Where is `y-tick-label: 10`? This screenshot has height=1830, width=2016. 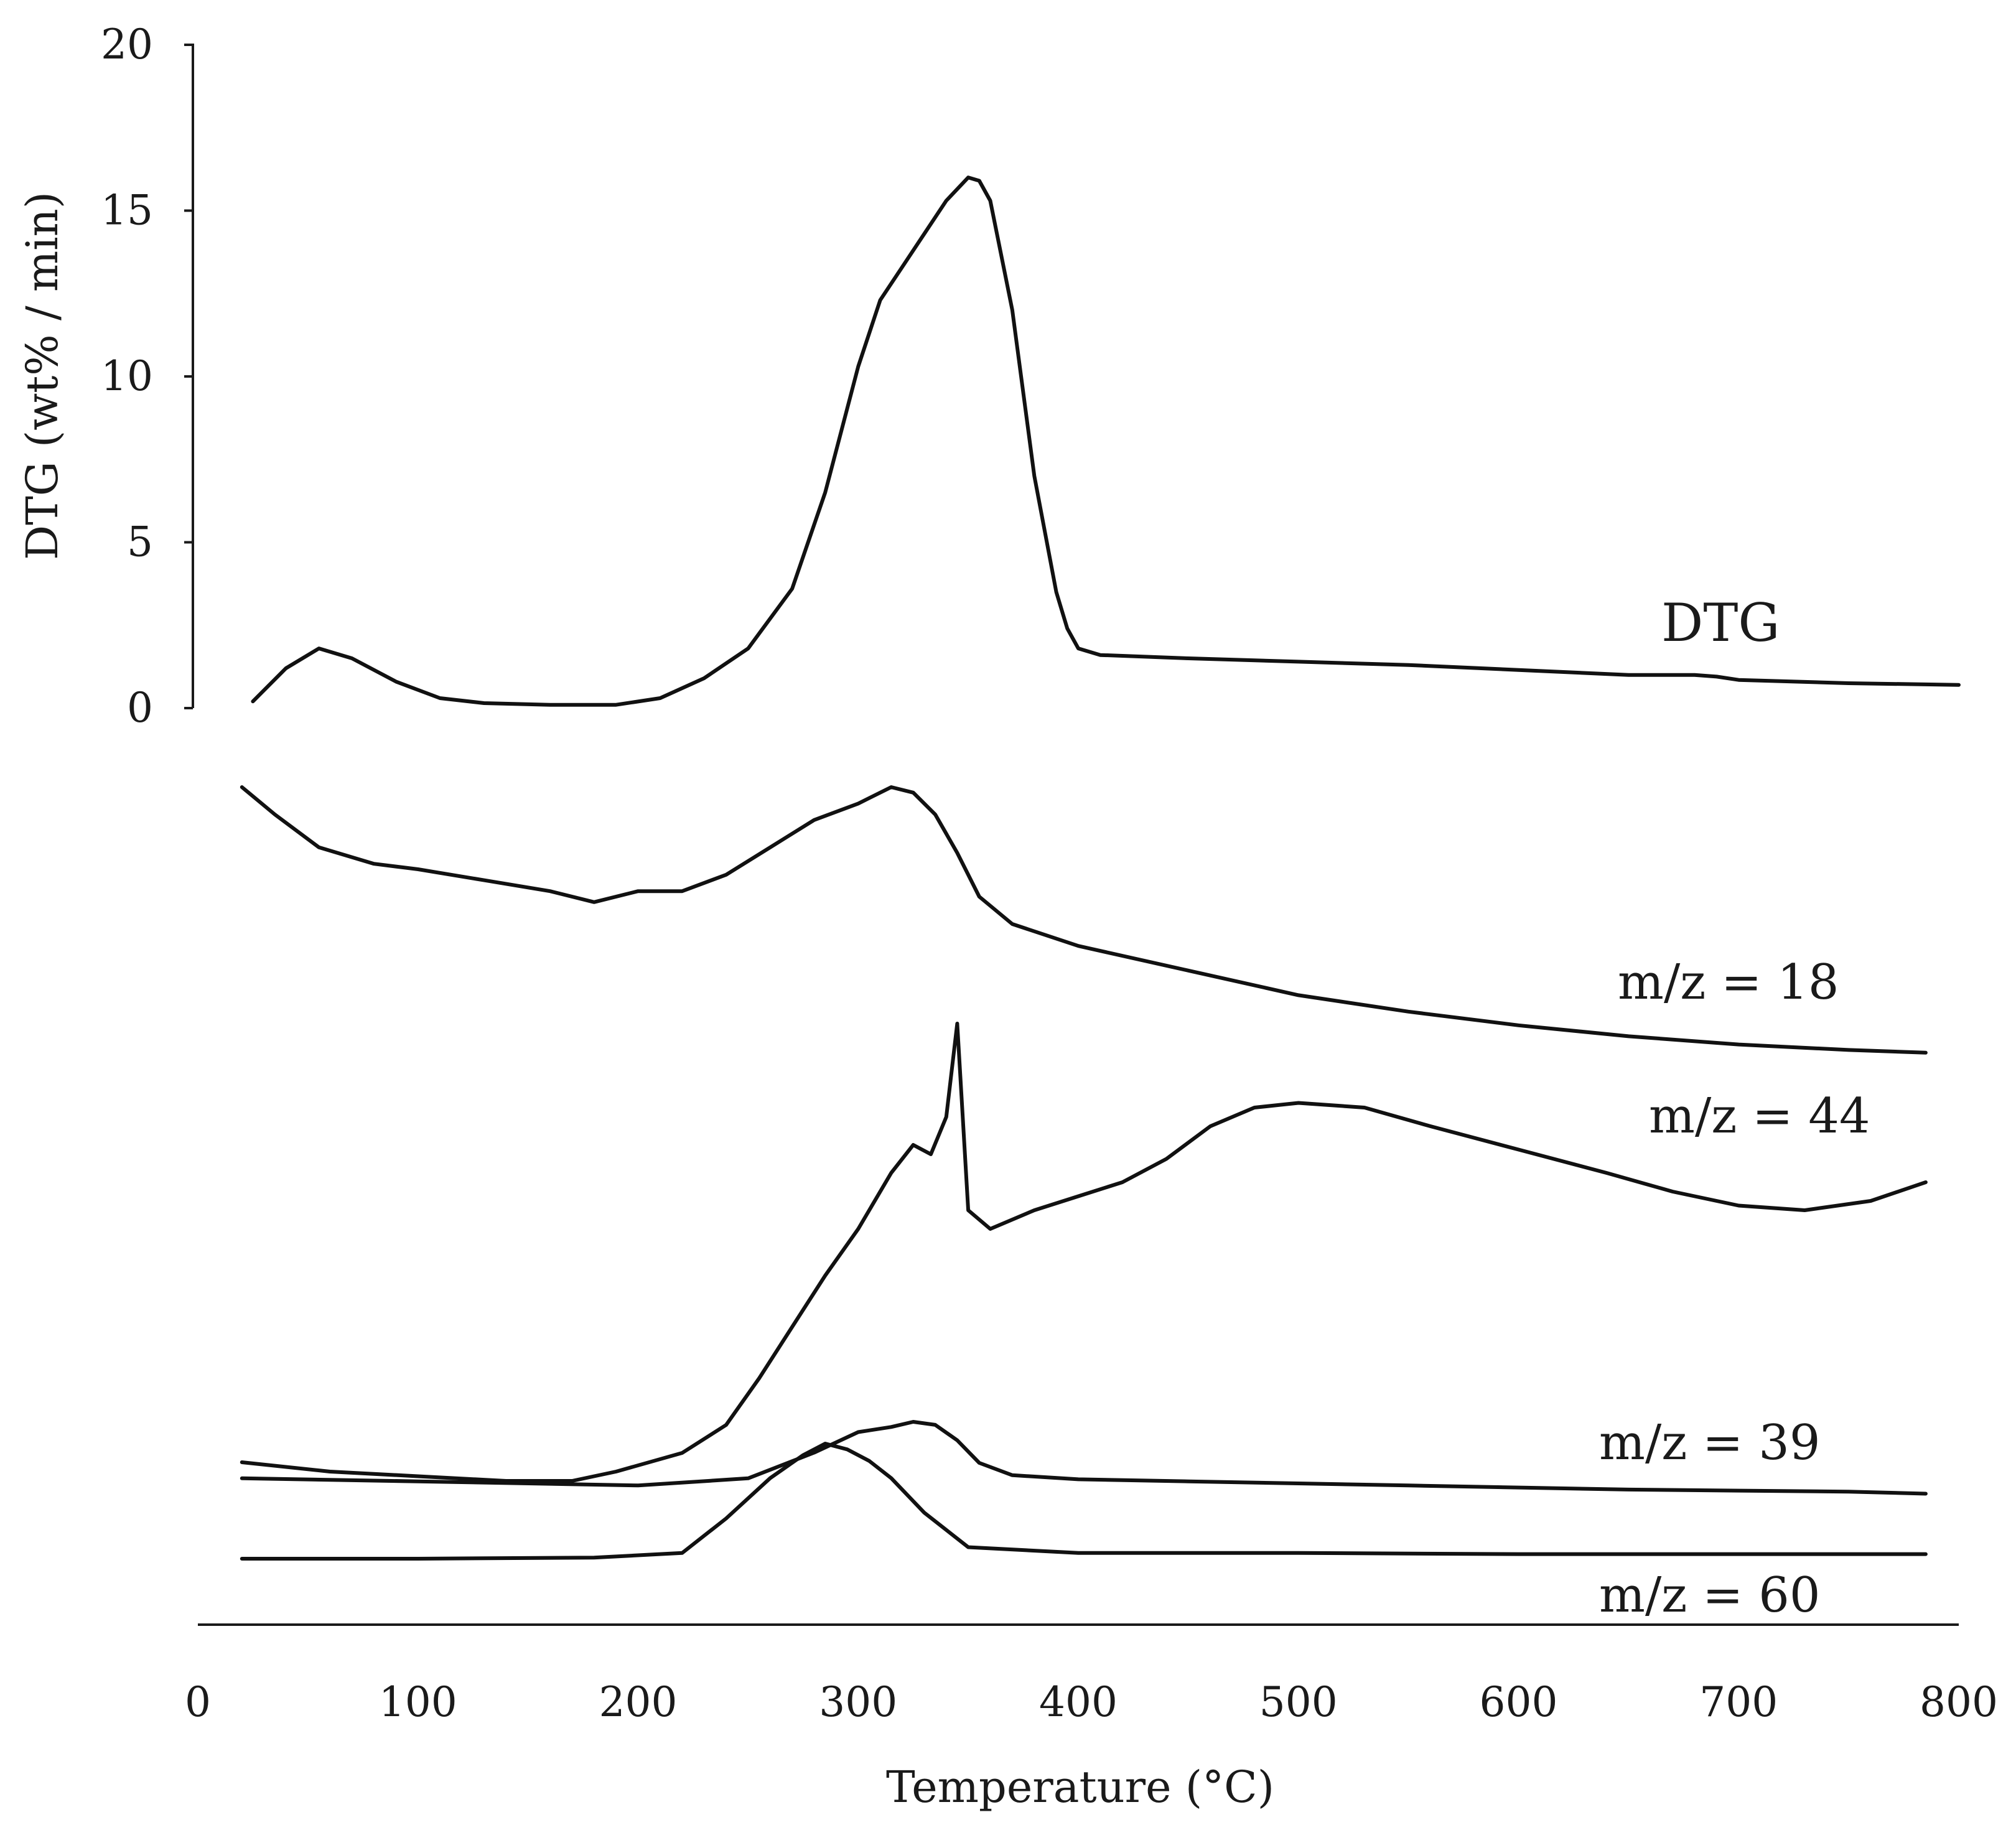 y-tick-label: 10 is located at coordinates (127, 376).